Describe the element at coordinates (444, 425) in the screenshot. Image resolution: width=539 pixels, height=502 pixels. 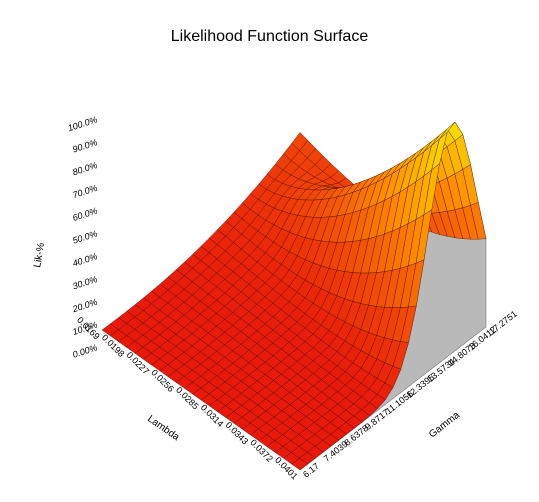
I see `y-axis-label: Gamma` at that location.